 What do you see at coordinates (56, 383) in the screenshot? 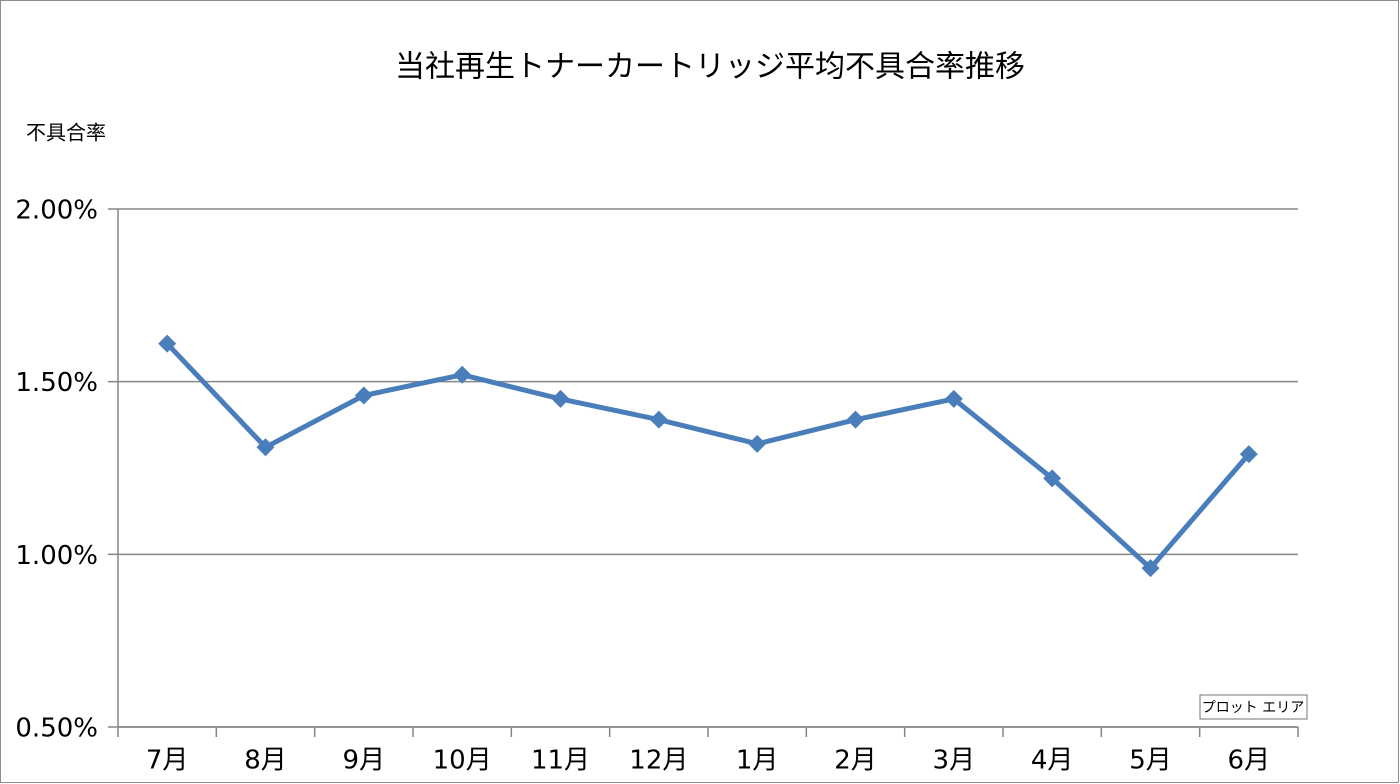
I see `y-tick-label: 1.50%` at bounding box center [56, 383].